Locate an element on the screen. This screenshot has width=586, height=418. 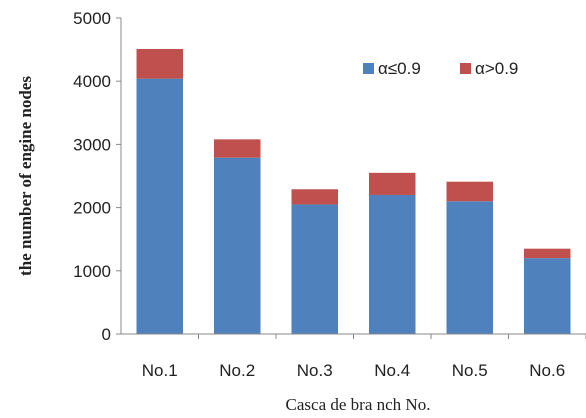
legend-label-series-1: α≤0.9 is located at coordinates (399, 68).